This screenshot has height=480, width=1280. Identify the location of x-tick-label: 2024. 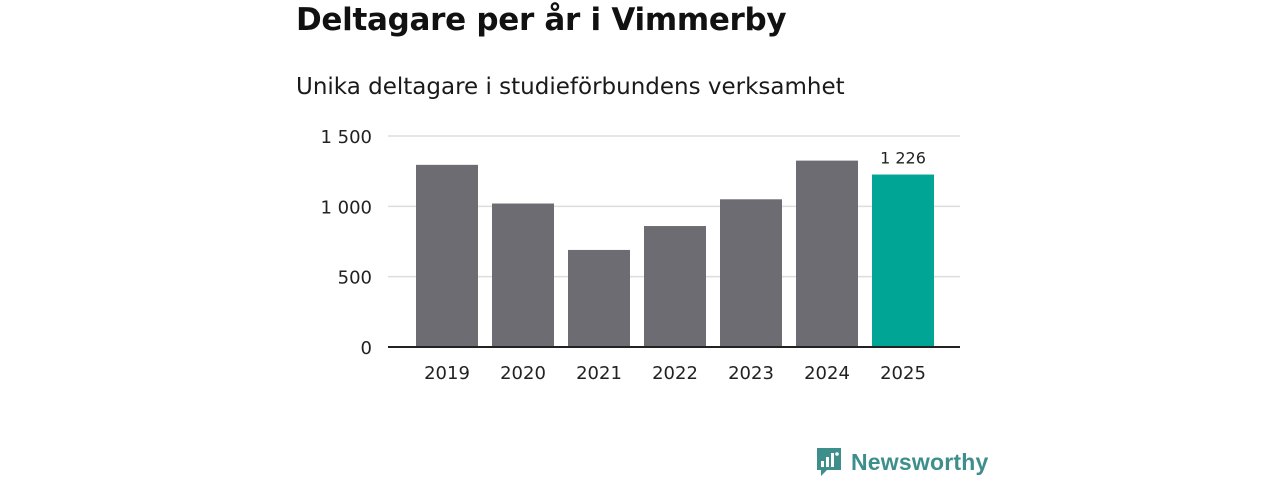
(827, 373).